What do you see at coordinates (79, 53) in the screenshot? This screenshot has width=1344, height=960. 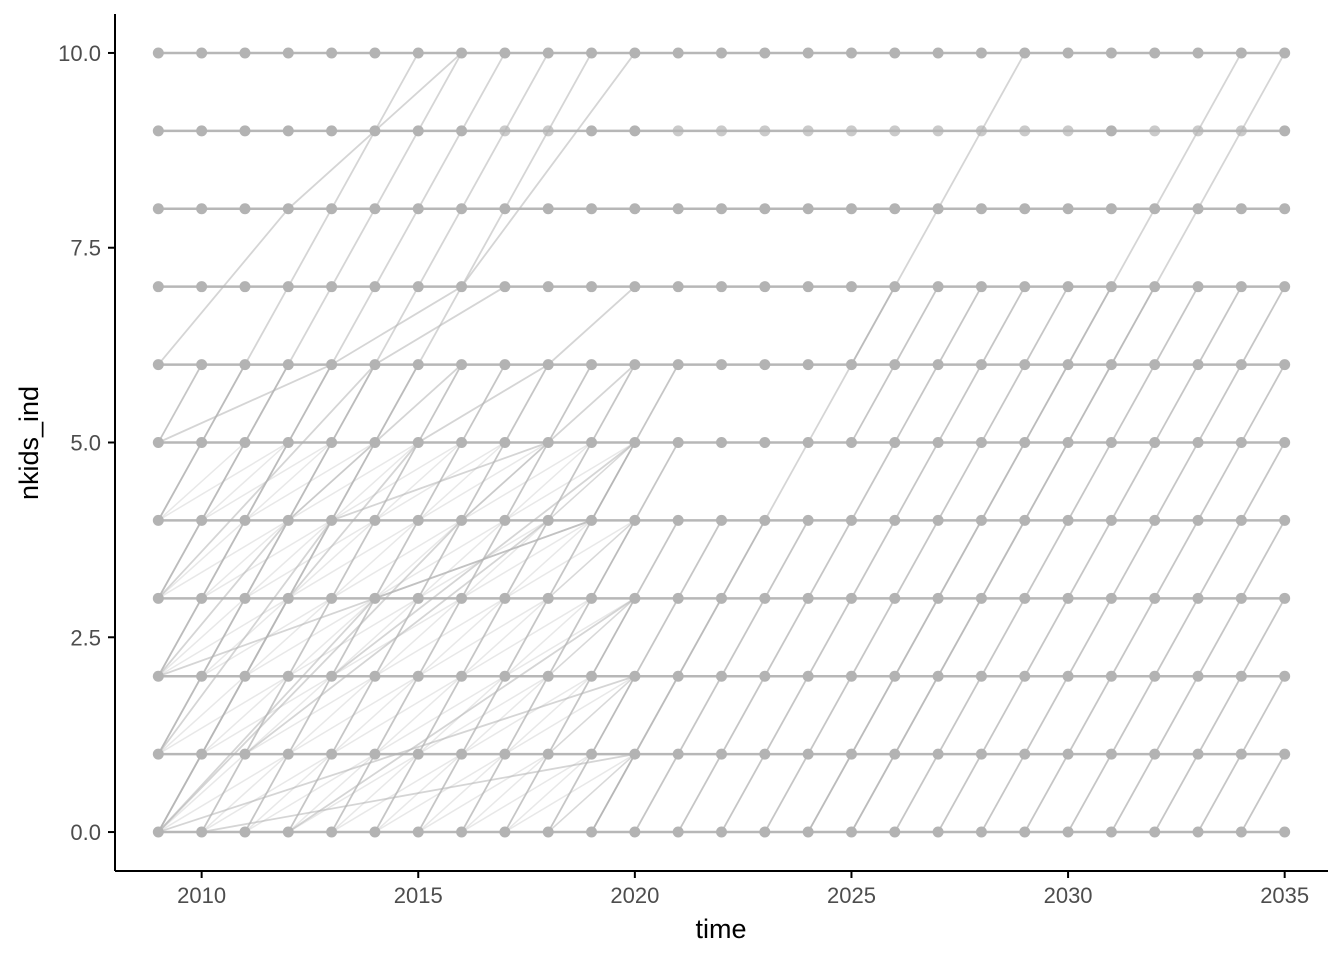 I see `y-tick-label: 10.0` at bounding box center [79, 53].